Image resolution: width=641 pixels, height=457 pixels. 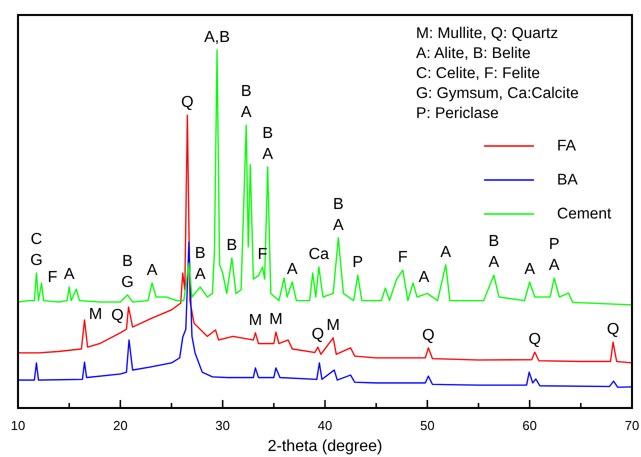 I want to click on x-tick-label: 20, so click(x=120, y=425).